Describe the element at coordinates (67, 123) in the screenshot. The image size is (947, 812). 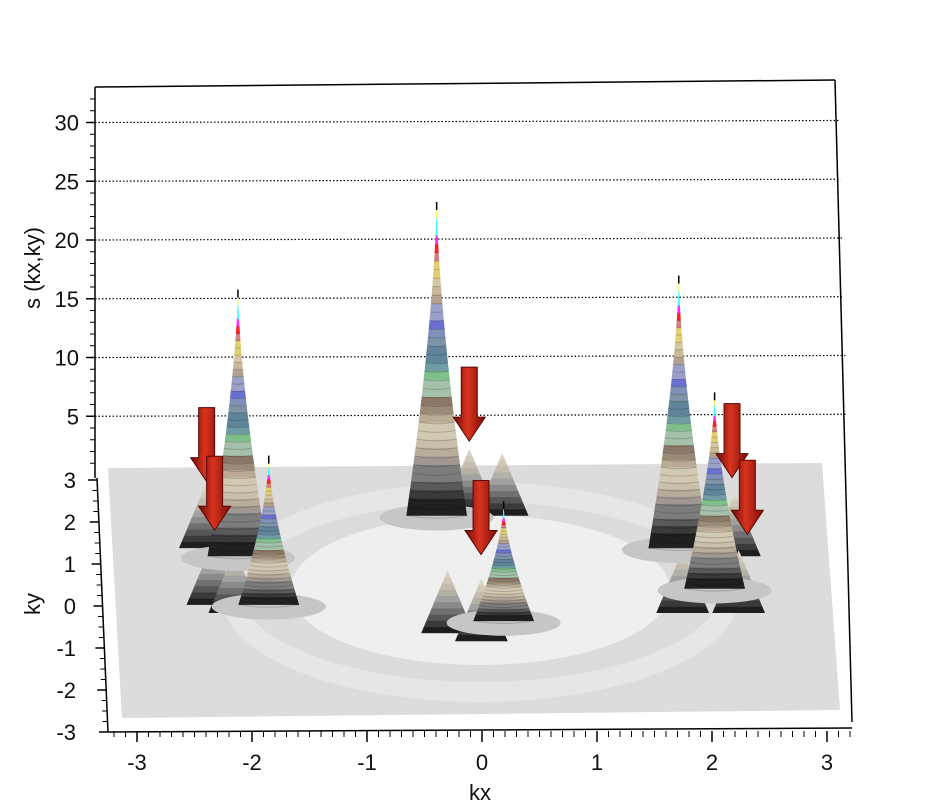
I see `z-tick-label: 30` at that location.